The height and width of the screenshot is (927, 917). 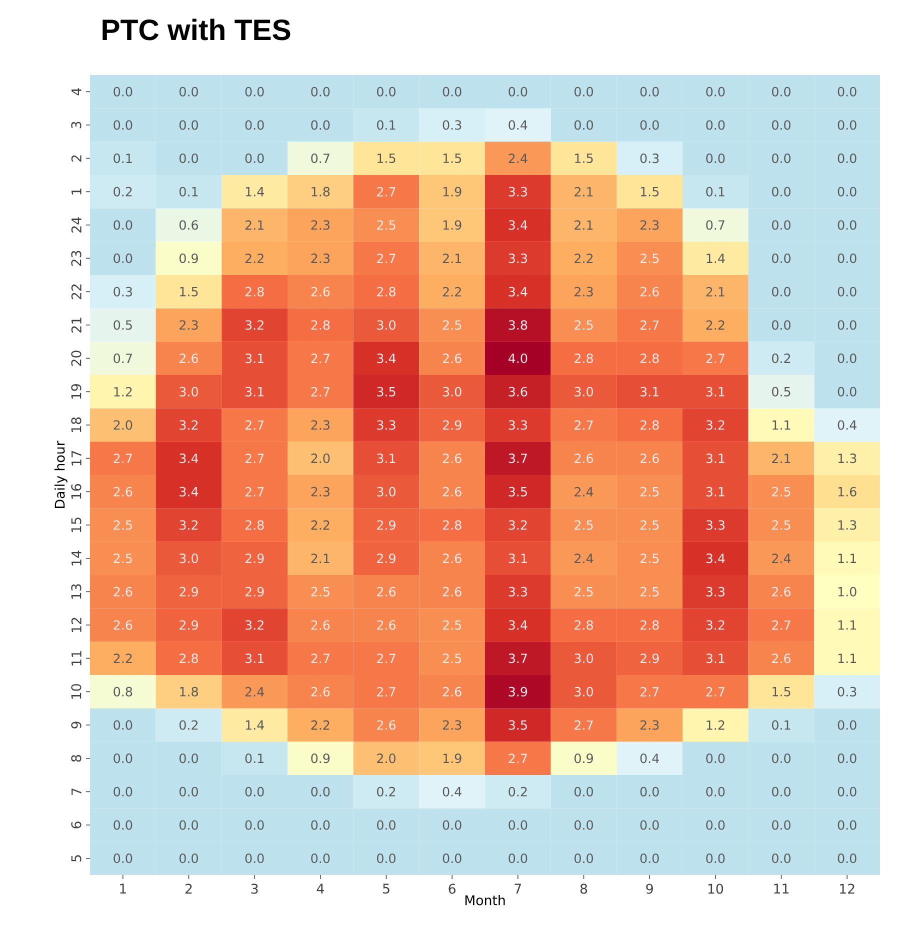 What do you see at coordinates (76, 424) in the screenshot?
I see `y-tick-label: 18` at bounding box center [76, 424].